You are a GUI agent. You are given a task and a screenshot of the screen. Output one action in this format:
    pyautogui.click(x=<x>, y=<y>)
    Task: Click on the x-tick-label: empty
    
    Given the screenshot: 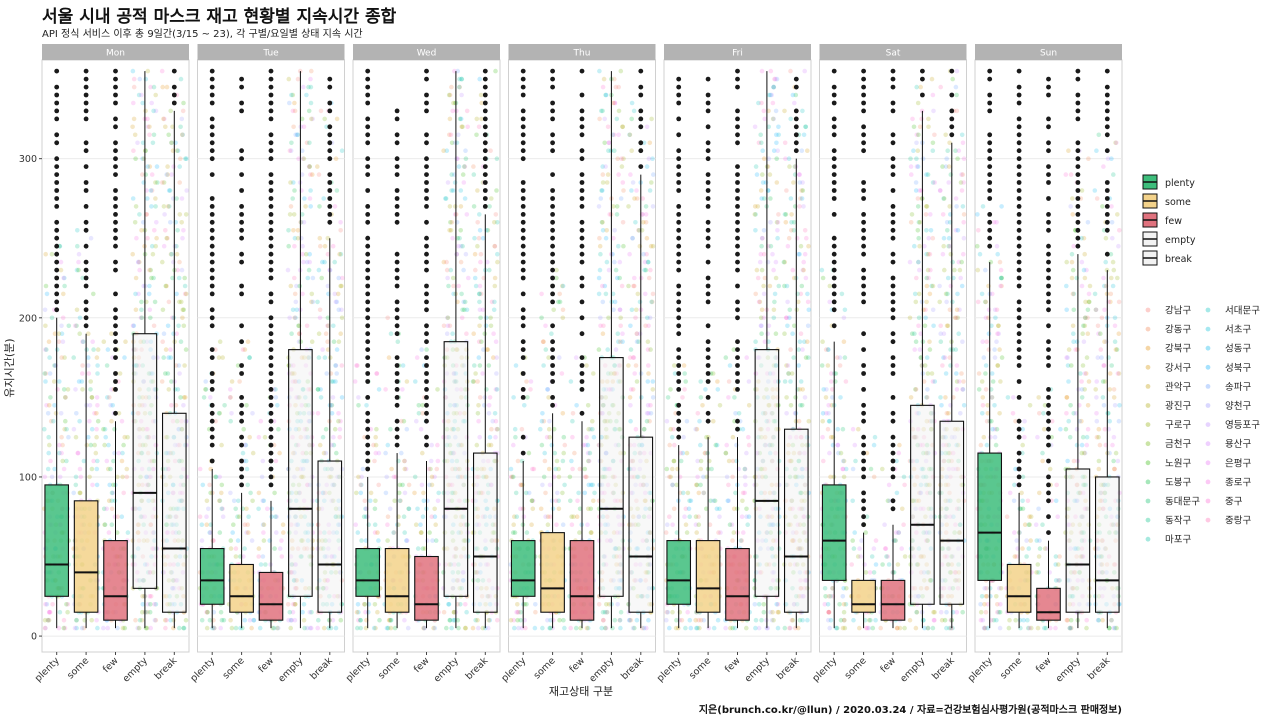 What is the action you would take?
    pyautogui.click(x=602, y=670)
    